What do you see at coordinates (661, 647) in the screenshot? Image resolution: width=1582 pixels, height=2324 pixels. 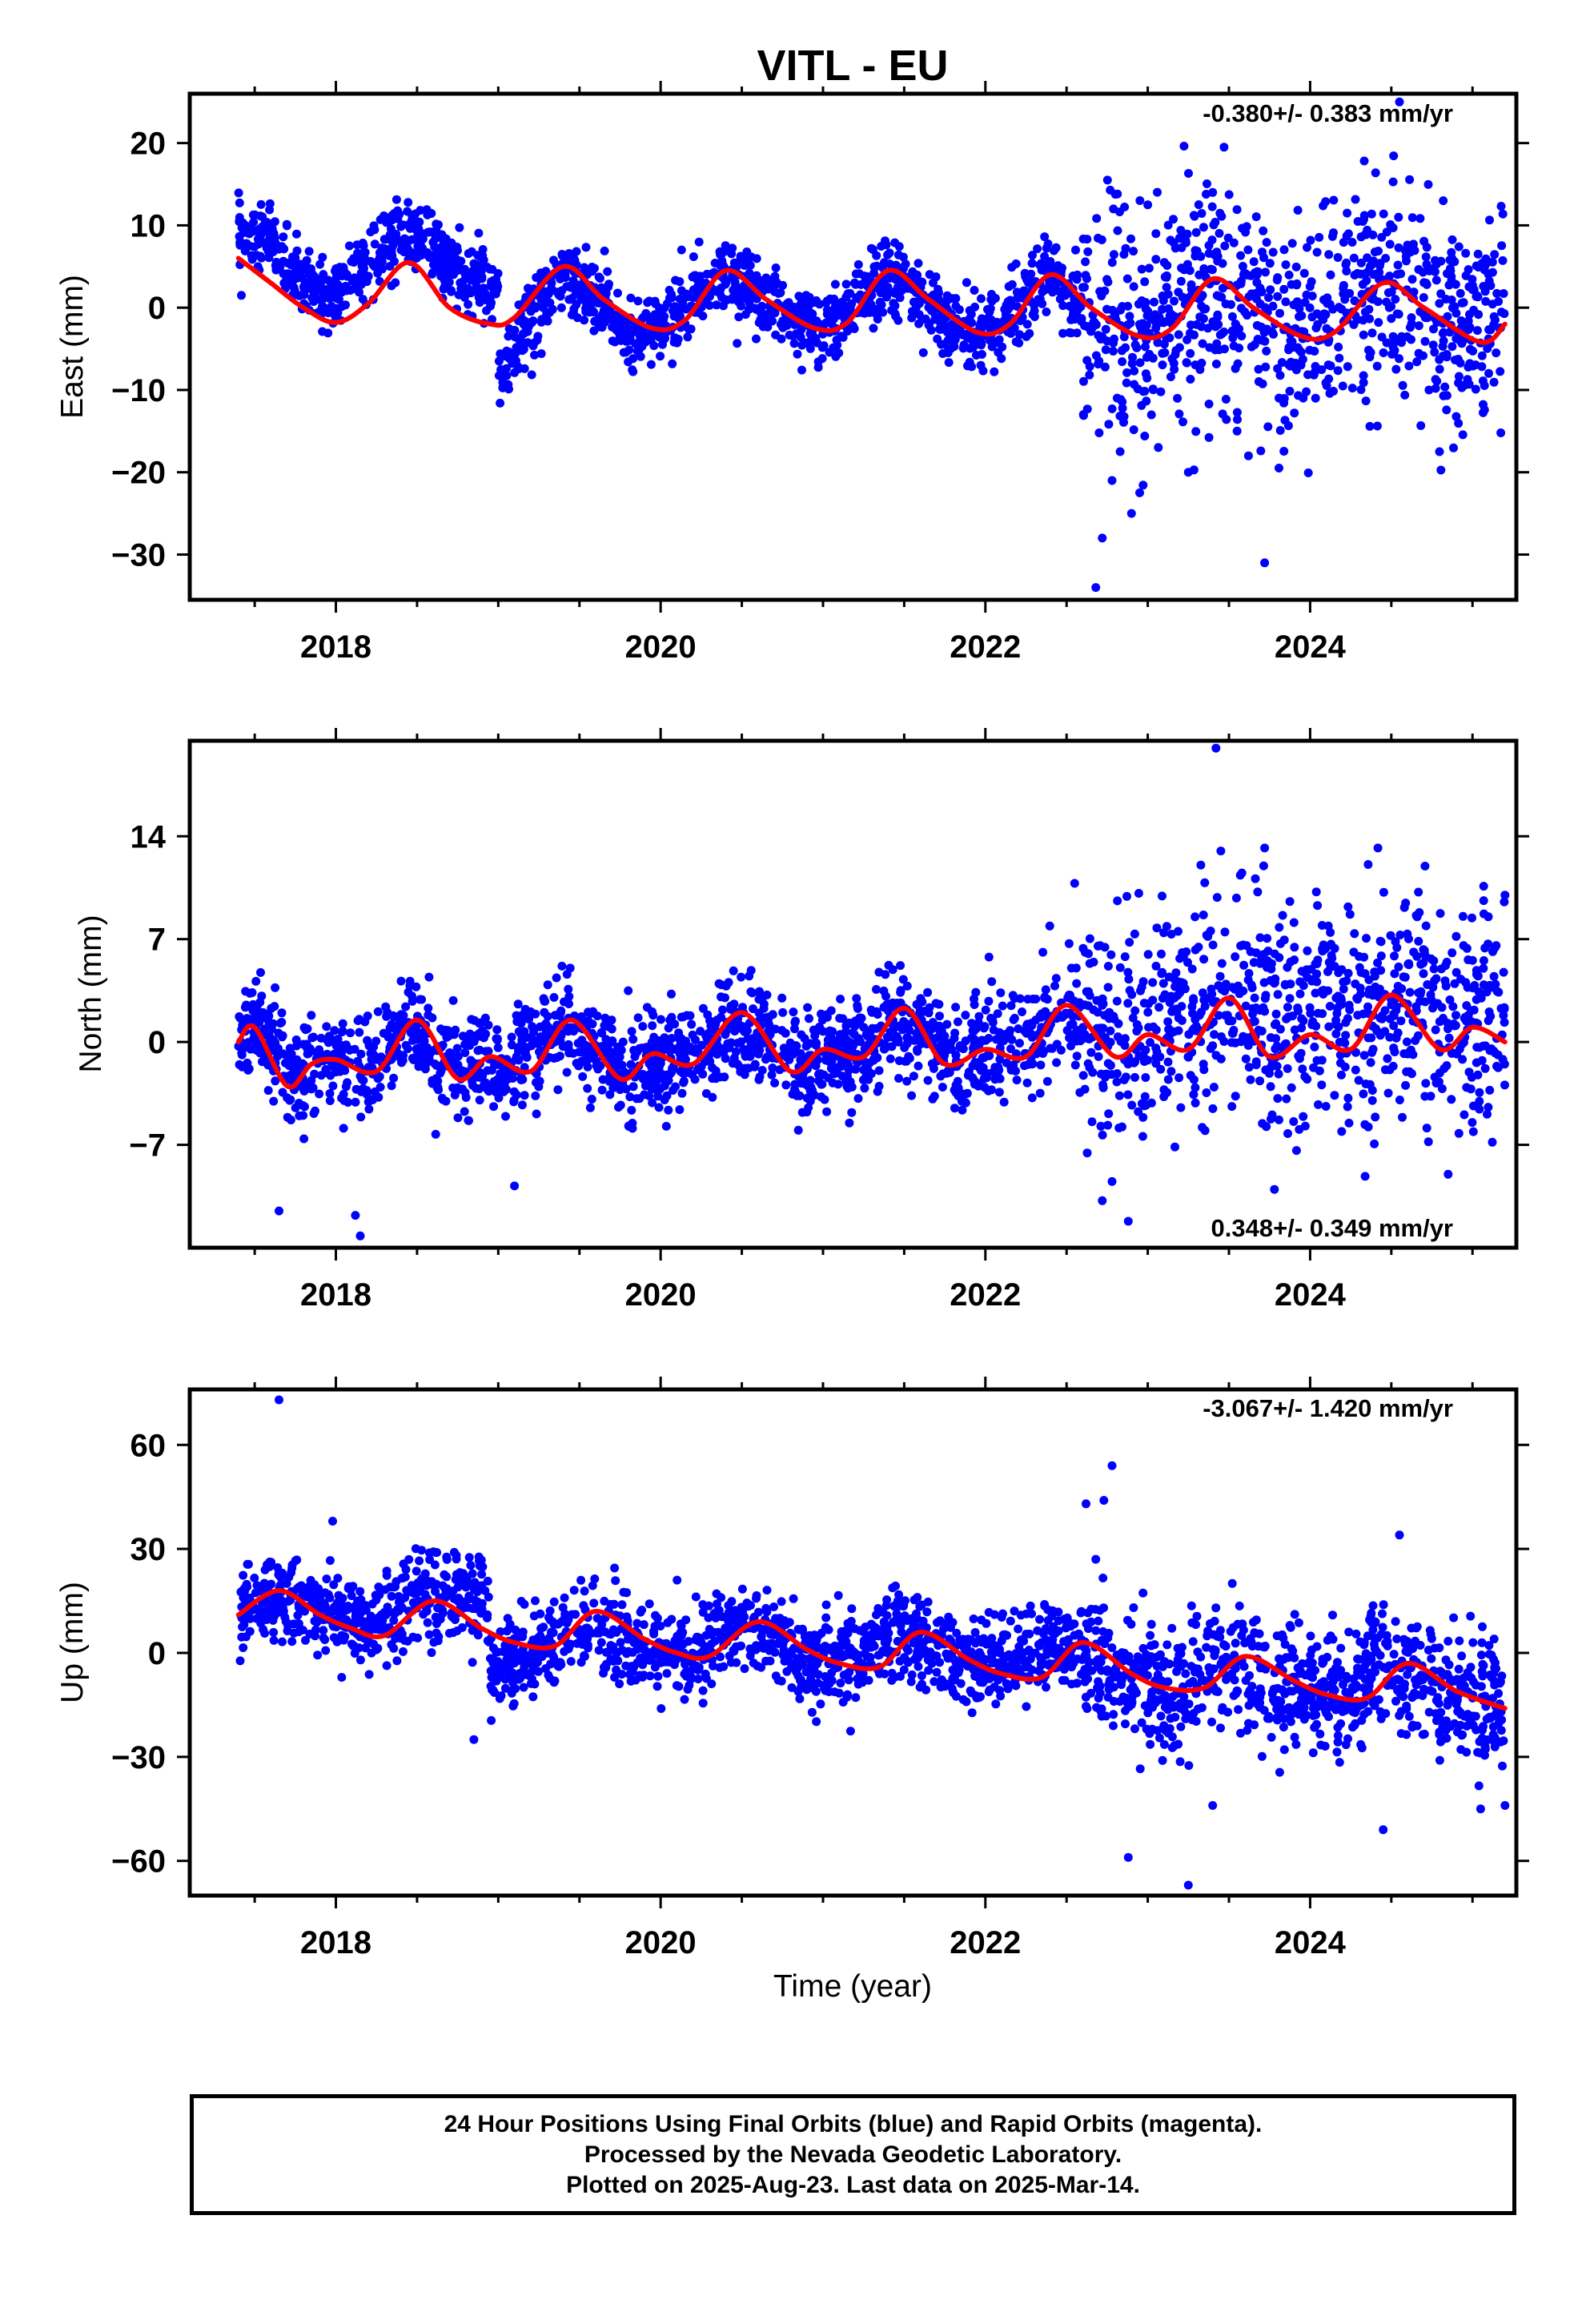 I see `east-xtick-label: 2020` at bounding box center [661, 647].